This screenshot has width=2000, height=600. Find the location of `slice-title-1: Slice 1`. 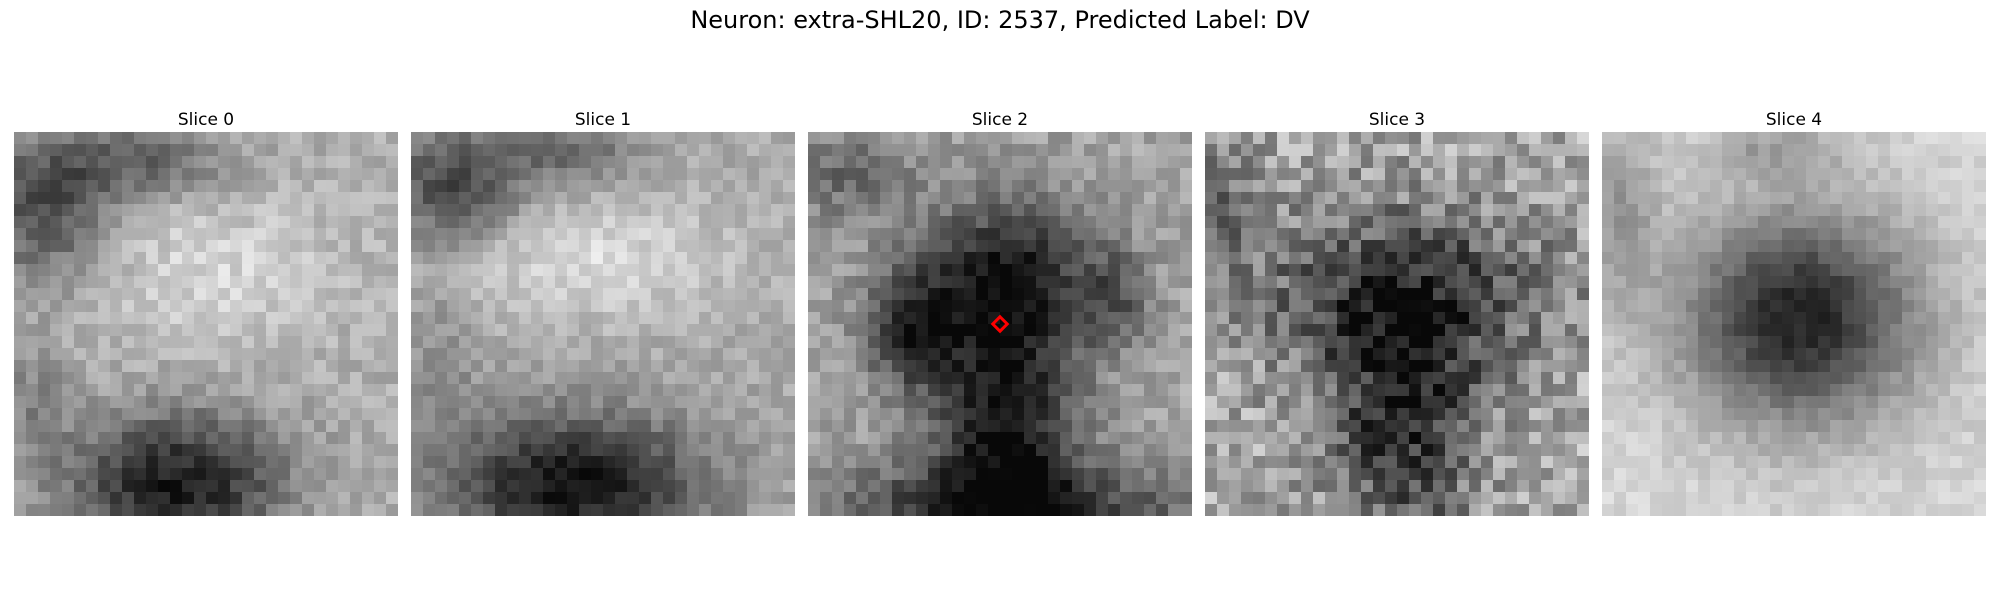

slice-title-1: Slice 1 is located at coordinates (603, 120).